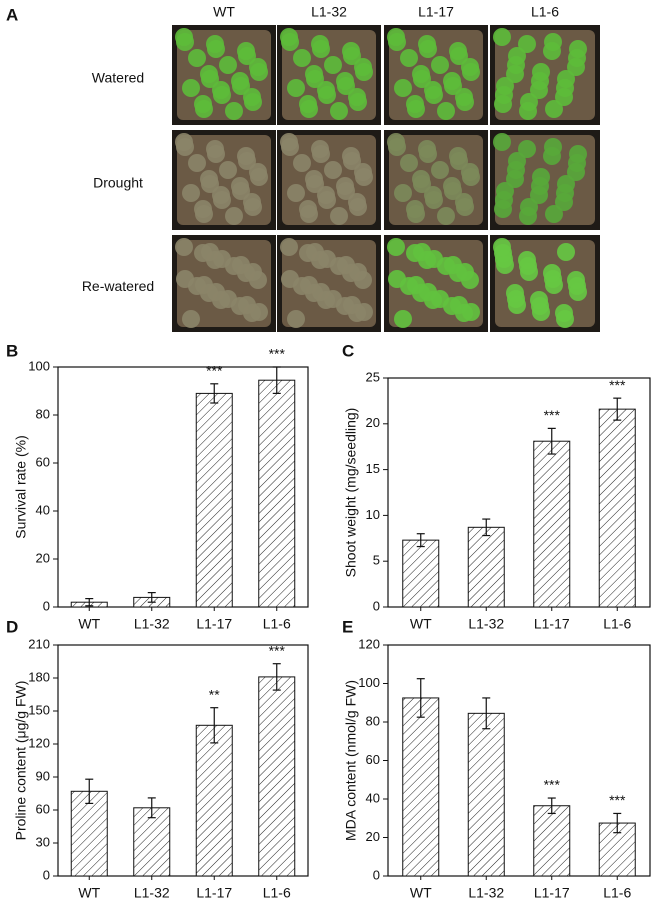  I want to click on y-tick-label: 30, so click(43, 841).